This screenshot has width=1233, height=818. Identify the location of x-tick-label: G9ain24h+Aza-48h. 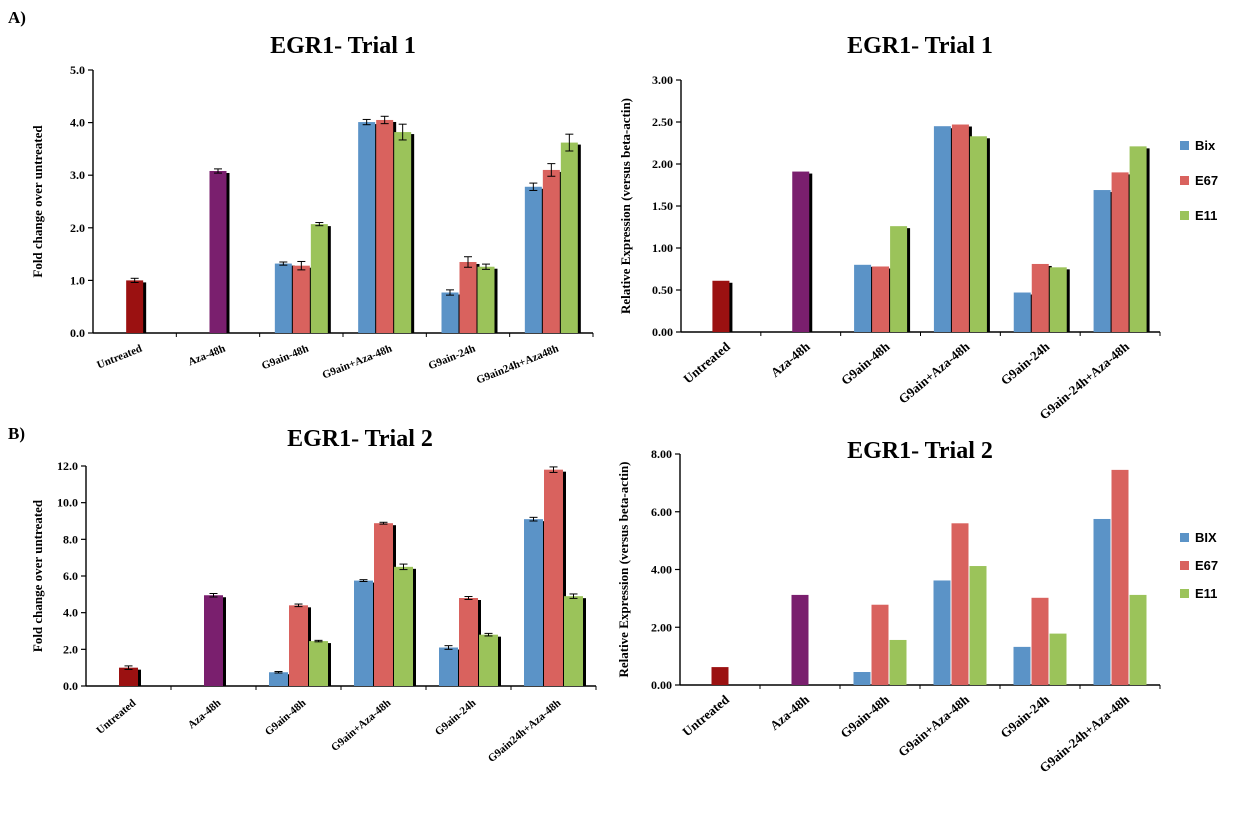
(525, 731).